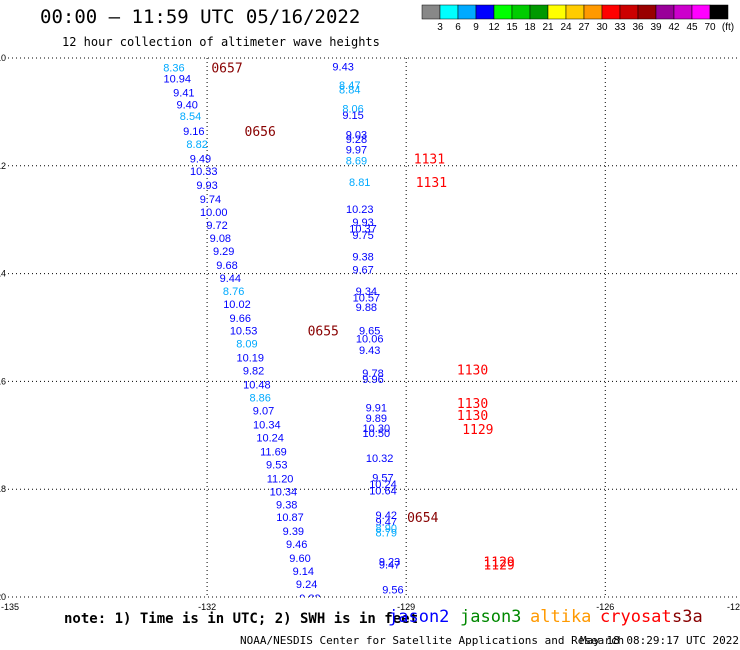 Image resolution: width=740 pixels, height=650 pixels. What do you see at coordinates (356, 136) in the screenshot?
I see `wave-height-point: 9.03` at bounding box center [356, 136].